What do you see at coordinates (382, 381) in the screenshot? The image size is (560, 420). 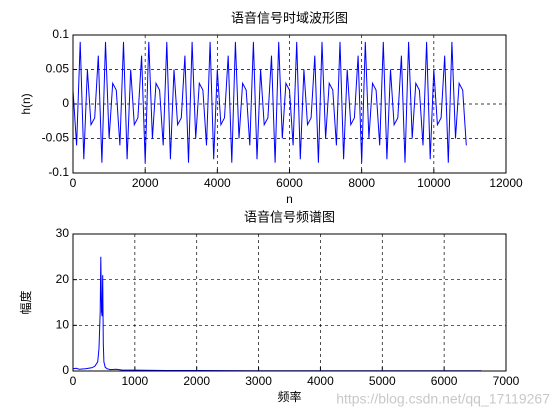 I see `x-tick-label: 5000` at bounding box center [382, 381].